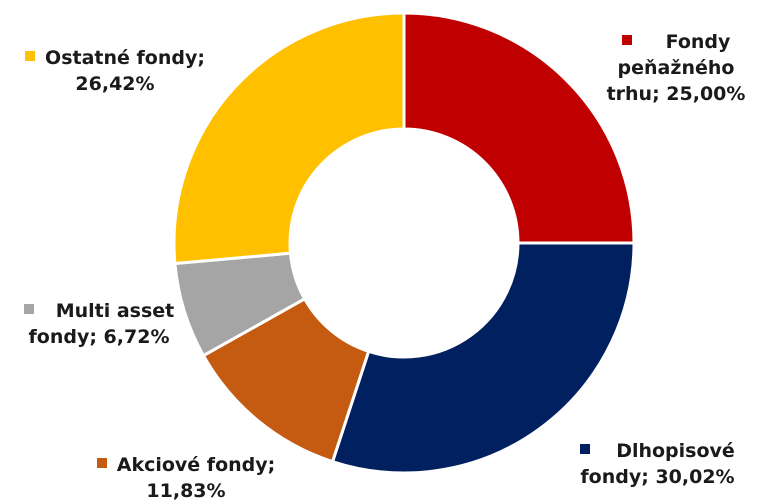  What do you see at coordinates (657, 477) in the screenshot?
I see `label-bond-line2: fondy; 30,02%` at bounding box center [657, 477].